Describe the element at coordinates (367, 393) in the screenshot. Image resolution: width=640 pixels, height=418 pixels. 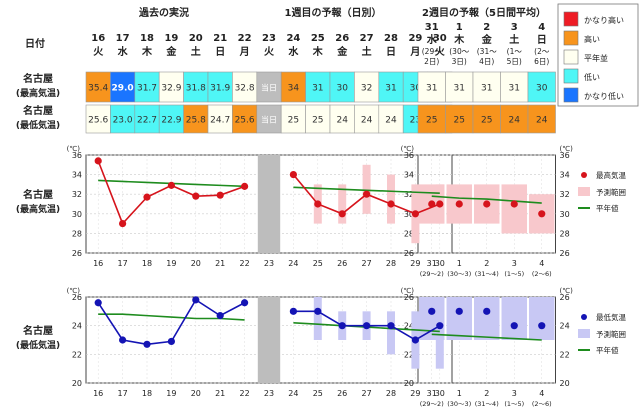
I see `low-chart-xtick-label: 27` at that location.